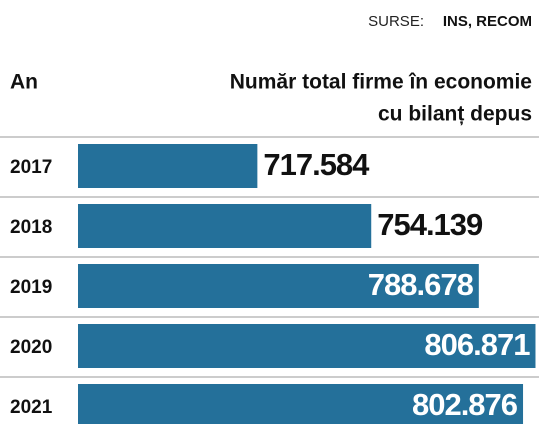 The height and width of the screenshot is (424, 539). I want to click on value-header: Număr total firme în economie, so click(381, 82).